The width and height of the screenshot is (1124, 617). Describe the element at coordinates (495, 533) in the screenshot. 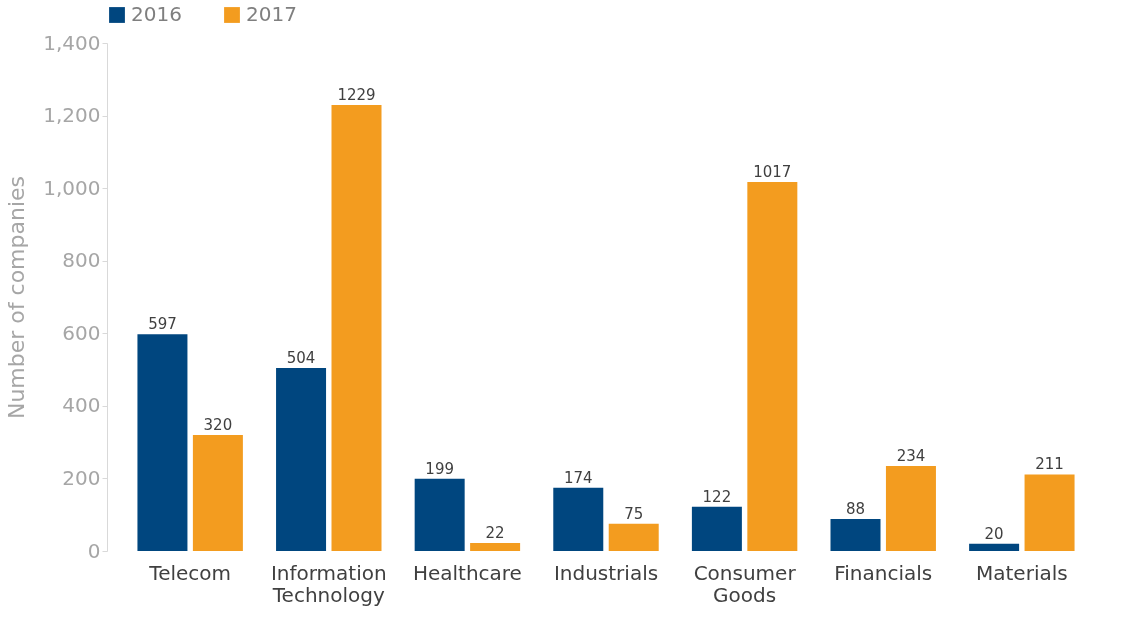

I see `data-label: 22` at that location.